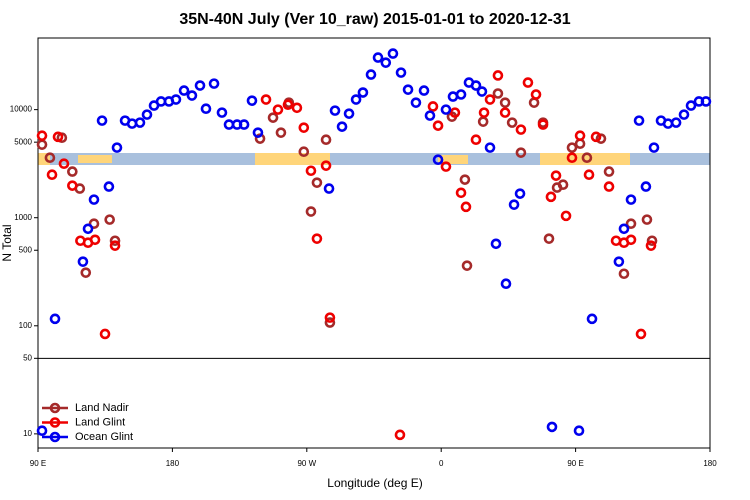 The width and height of the screenshot is (750, 500). Describe the element at coordinates (575, 463) in the screenshot. I see `x-tick-label: 90 E` at that location.